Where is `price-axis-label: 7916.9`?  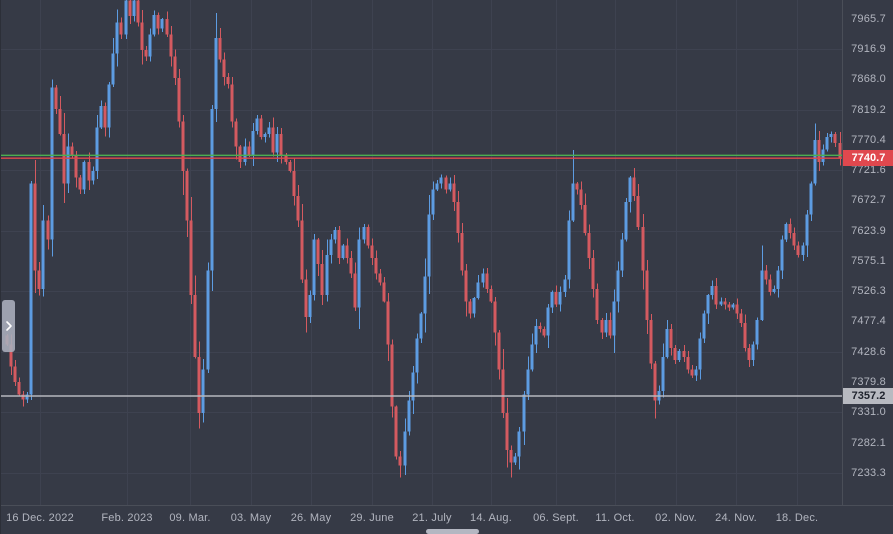
price-axis-label: 7916.9 is located at coordinates (868, 49).